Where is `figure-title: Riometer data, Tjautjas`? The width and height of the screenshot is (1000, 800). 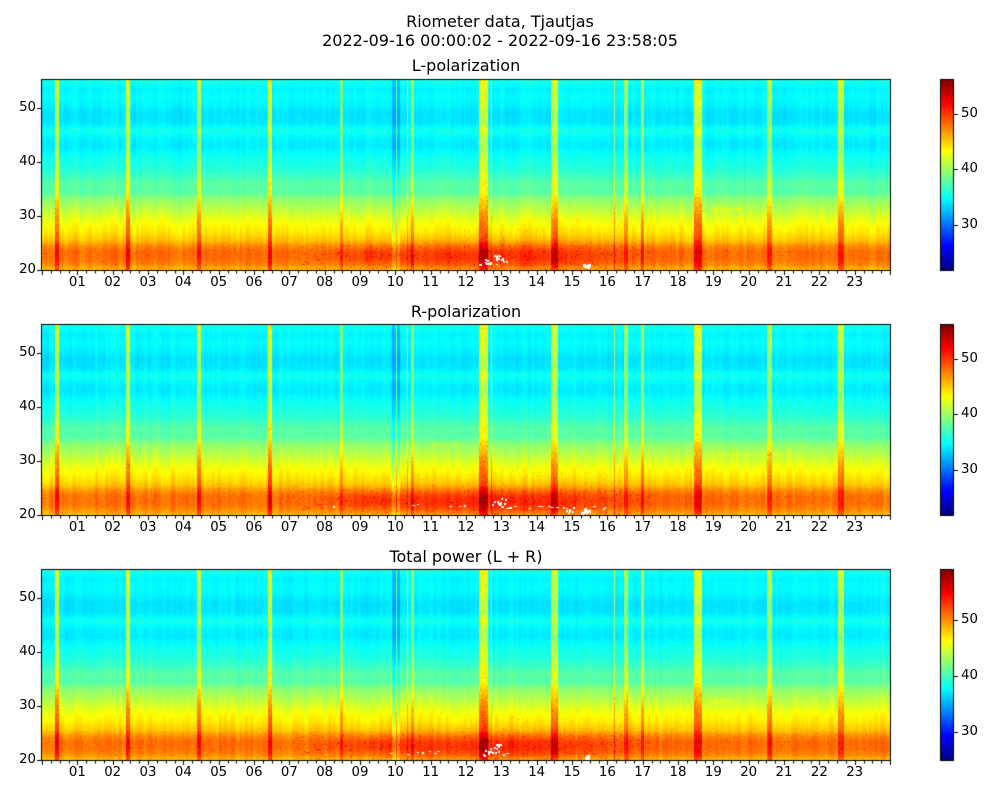 figure-title: Riometer data, Tjautjas is located at coordinates (500, 21).